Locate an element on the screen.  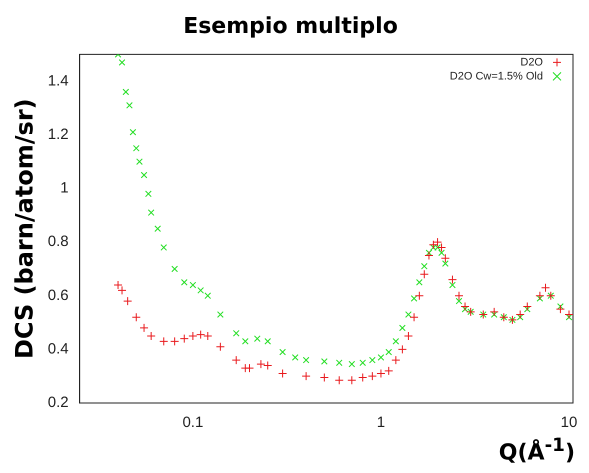
legend-label: D2O is located at coordinates (532, 62).